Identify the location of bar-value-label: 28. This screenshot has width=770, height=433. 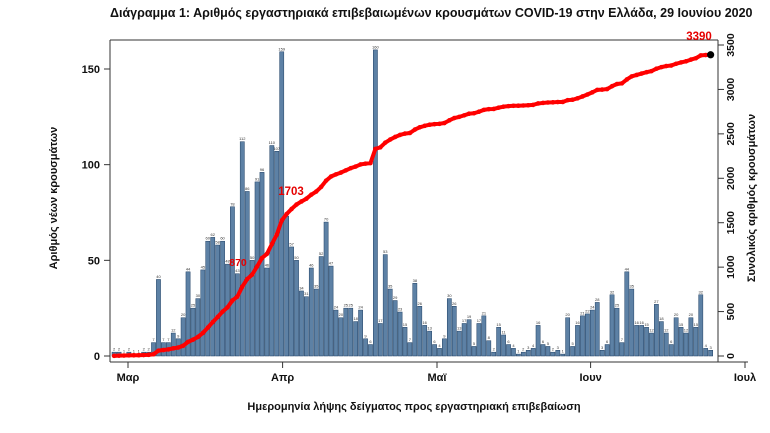
(597, 299).